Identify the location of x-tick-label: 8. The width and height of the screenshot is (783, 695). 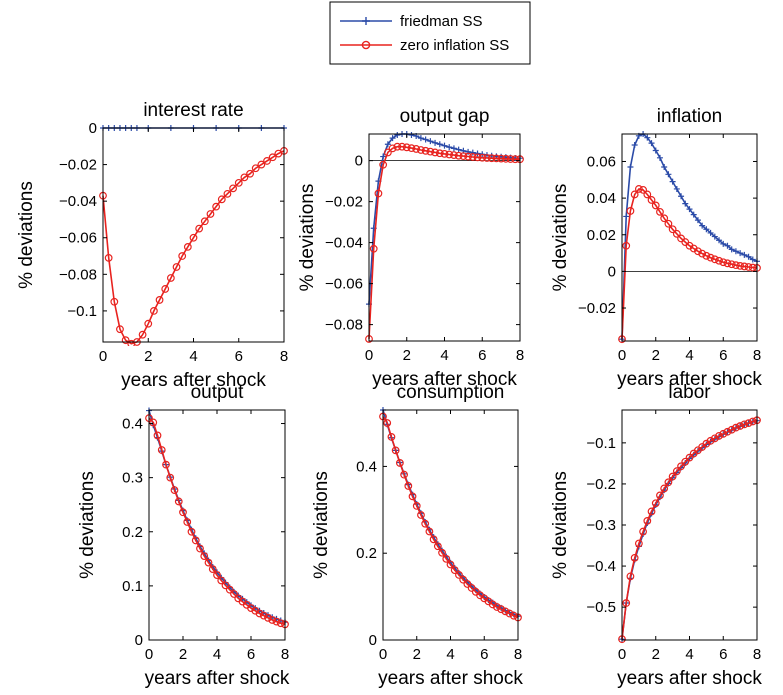
(757, 355).